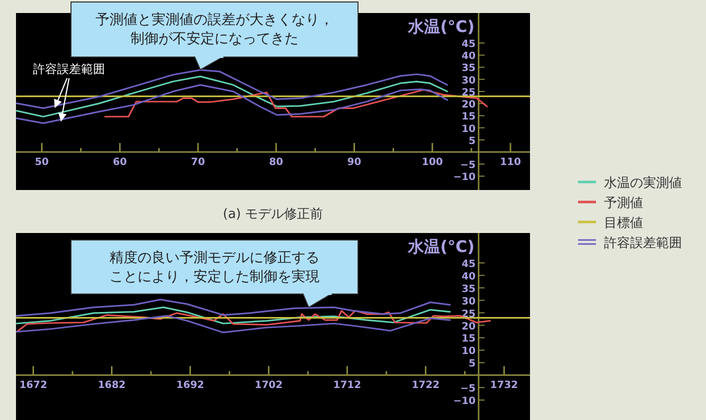 This screenshot has width=706, height=420. Describe the element at coordinates (510, 162) in the screenshot. I see `x-tick-label: 110` at that location.